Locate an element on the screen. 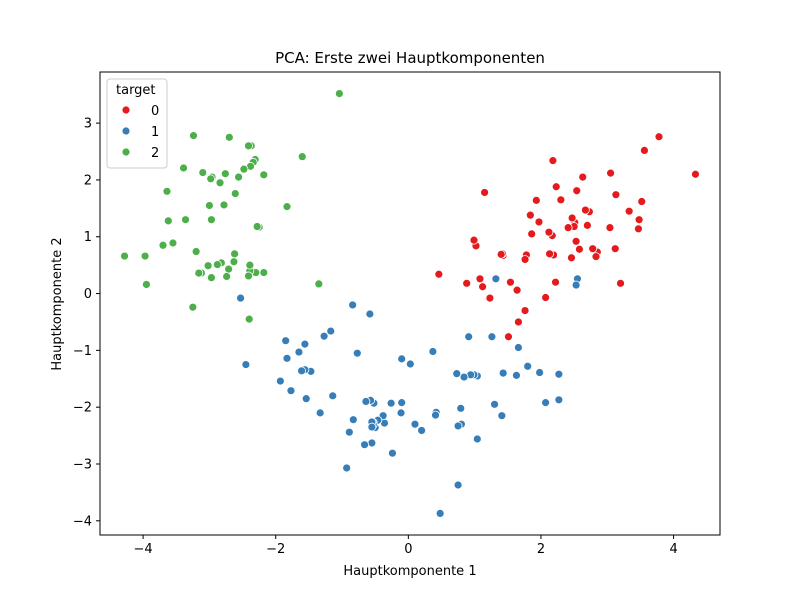 The height and width of the screenshot is (600, 800). x-tick-label: 4 is located at coordinates (673, 549).